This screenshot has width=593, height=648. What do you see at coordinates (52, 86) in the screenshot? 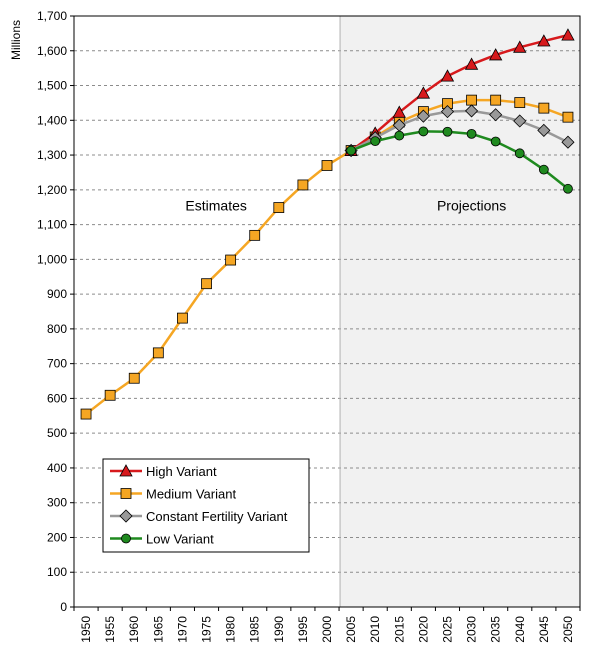
I see `y-tick-label: 1,500` at bounding box center [52, 86].